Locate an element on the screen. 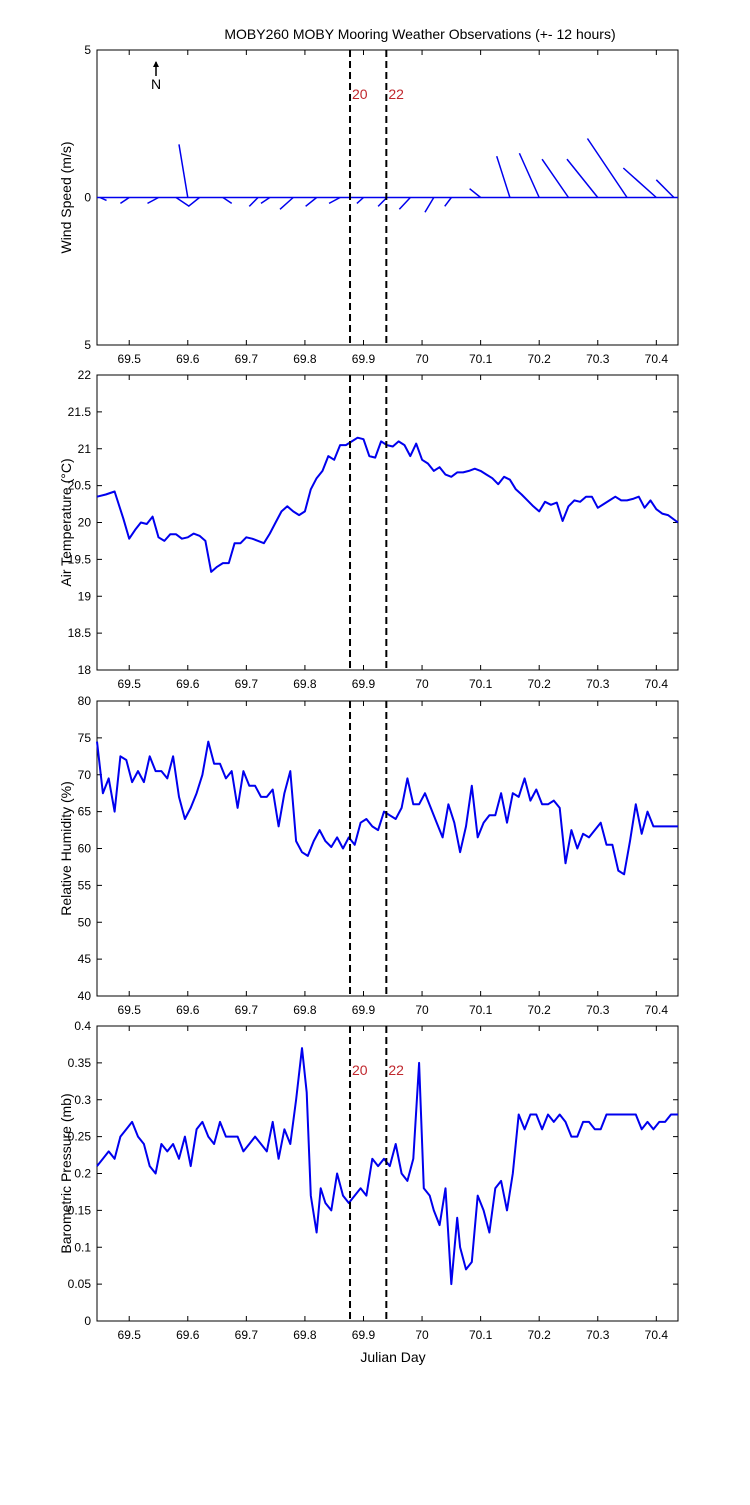 The height and width of the screenshot is (1505, 750). y-tick-label: 0.05 is located at coordinates (80, 1284).